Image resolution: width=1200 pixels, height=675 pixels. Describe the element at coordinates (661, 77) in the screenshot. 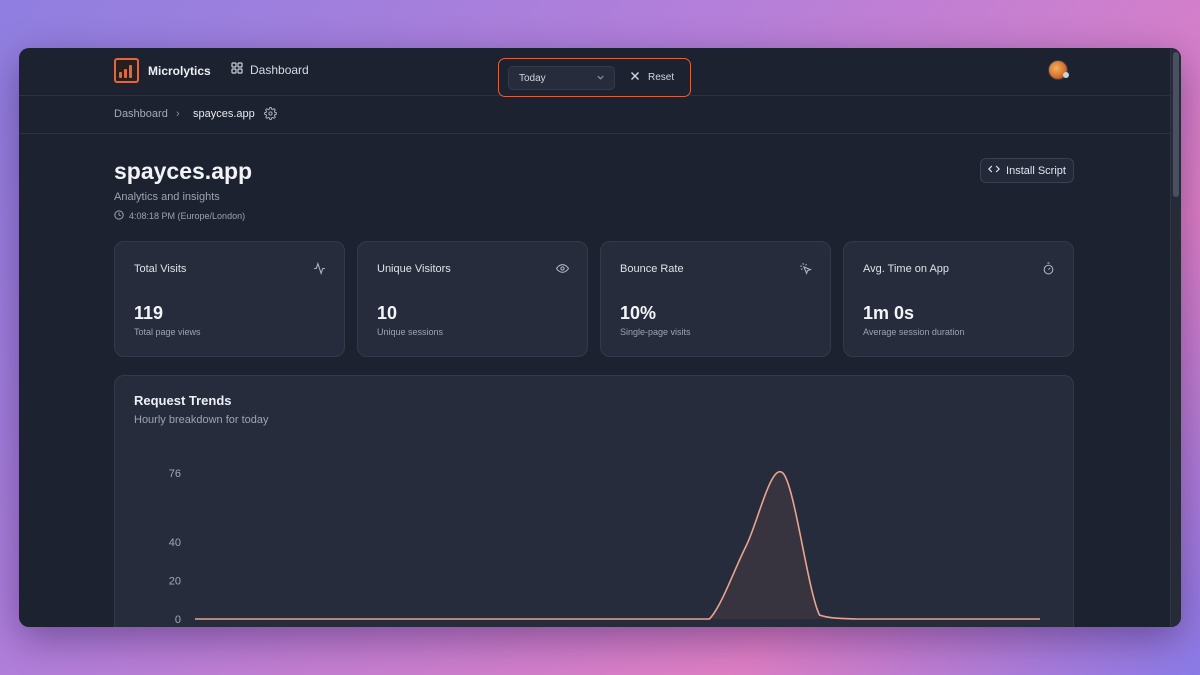

I see `reset-label: Reset` at that location.